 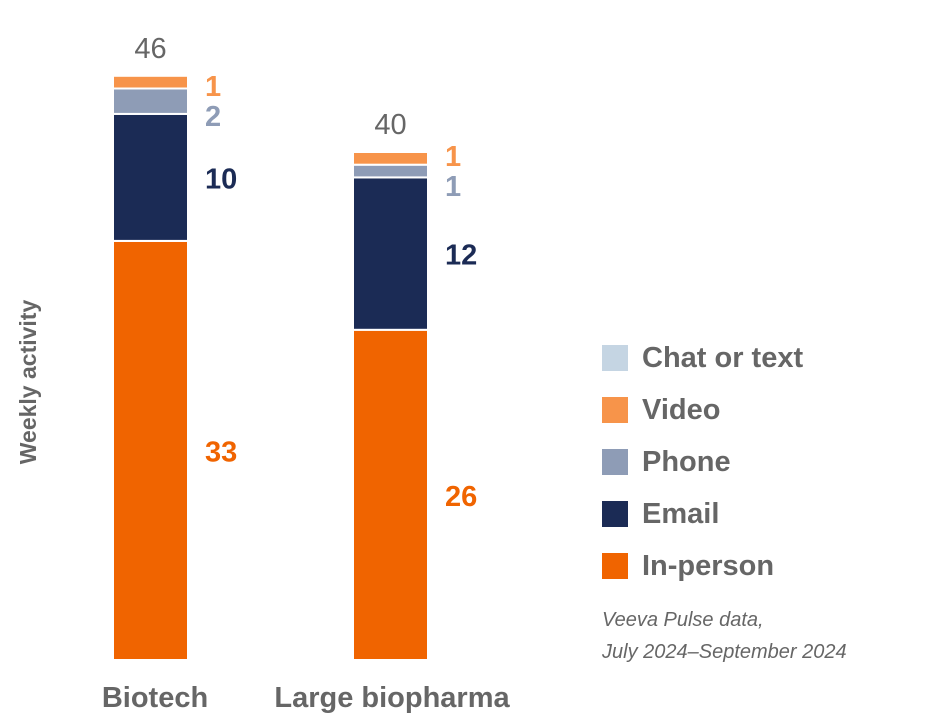 What do you see at coordinates (390, 253) in the screenshot?
I see `bar-segment-large-biopharma-email` at bounding box center [390, 253].